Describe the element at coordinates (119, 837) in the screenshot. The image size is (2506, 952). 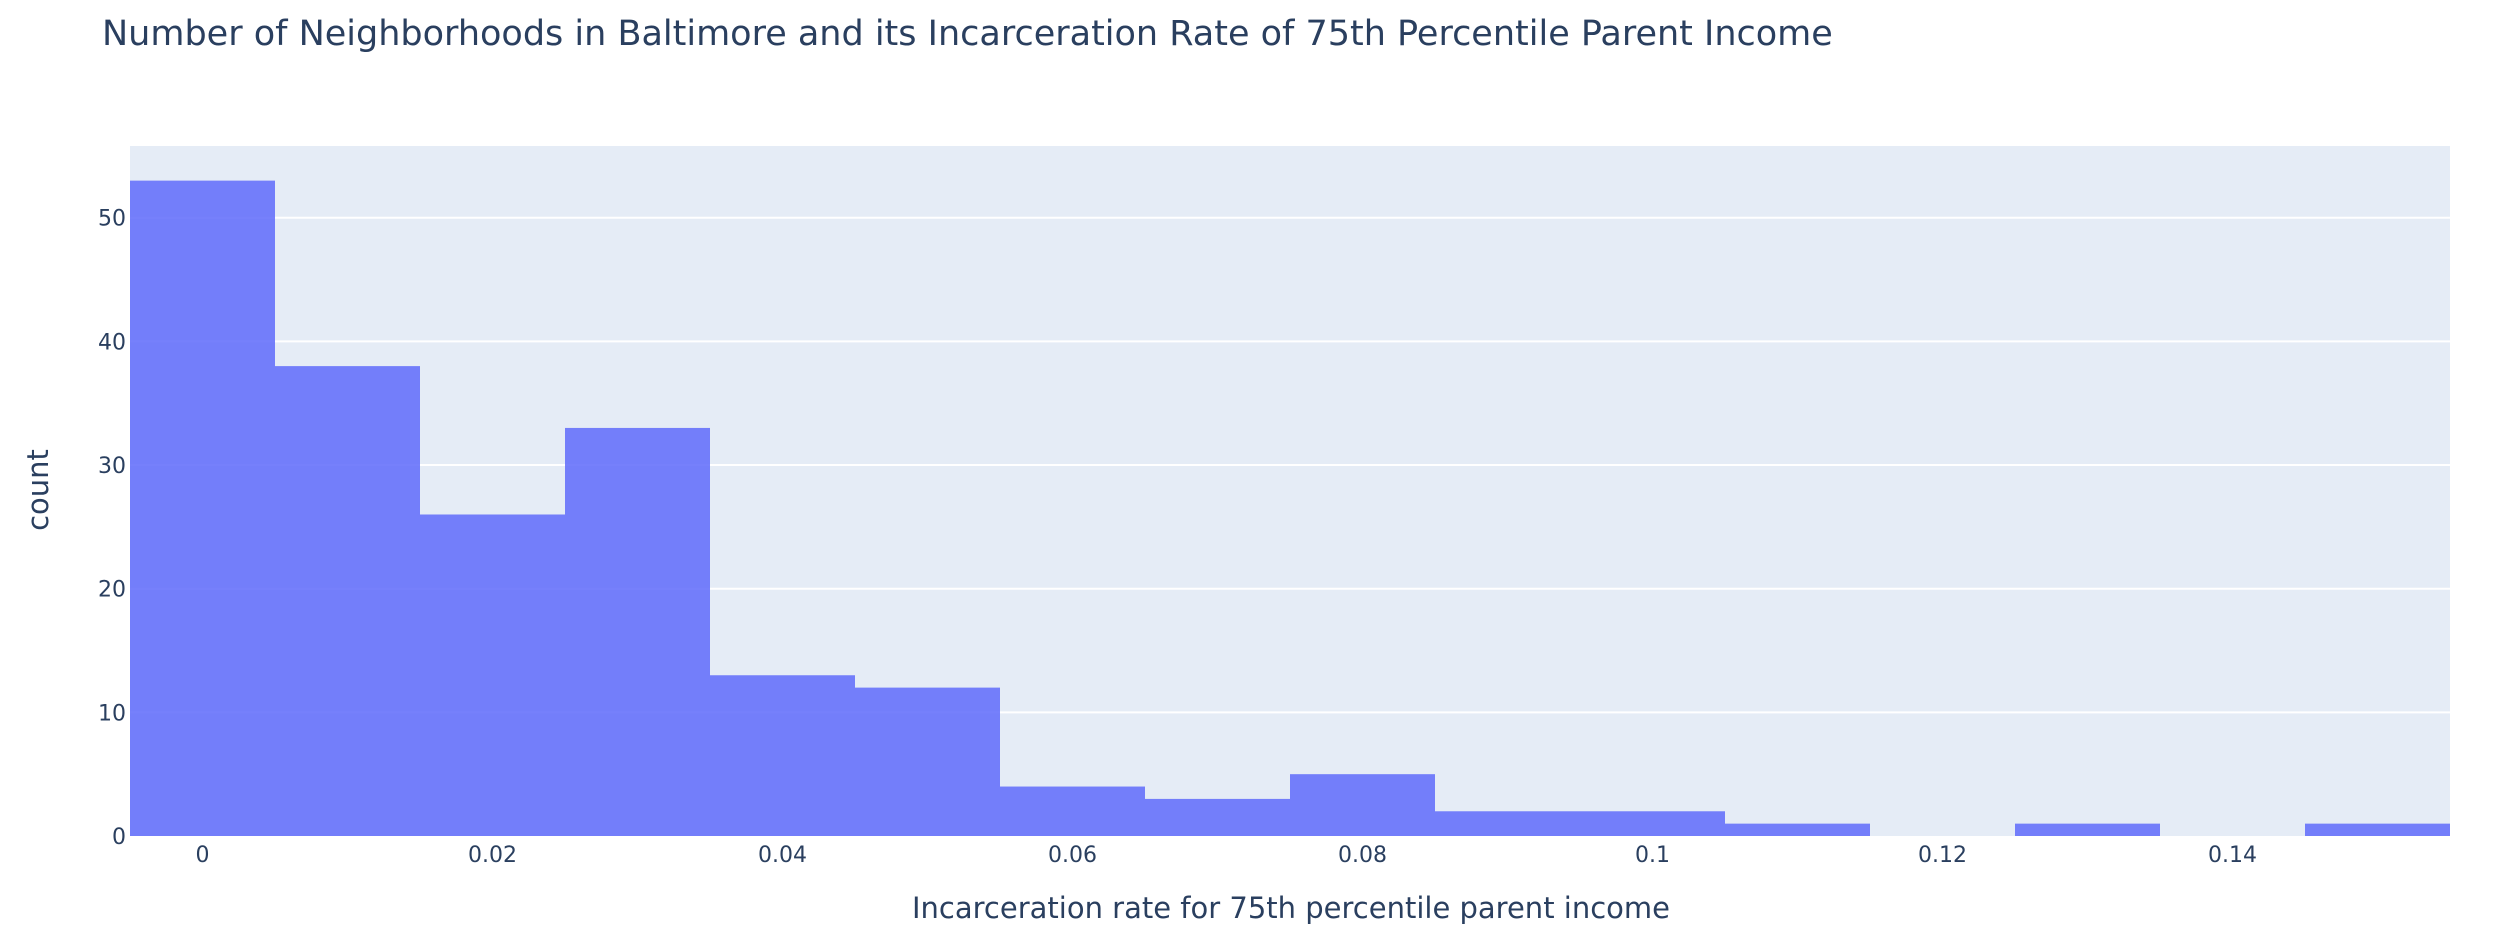
I see `y-tick-label: 0` at that location.